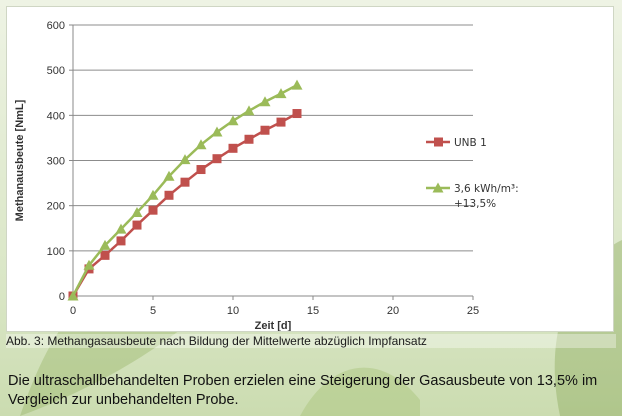 The width and height of the screenshot is (622, 416). Describe the element at coordinates (73, 311) in the screenshot. I see `x-tick-label: 0` at that location.